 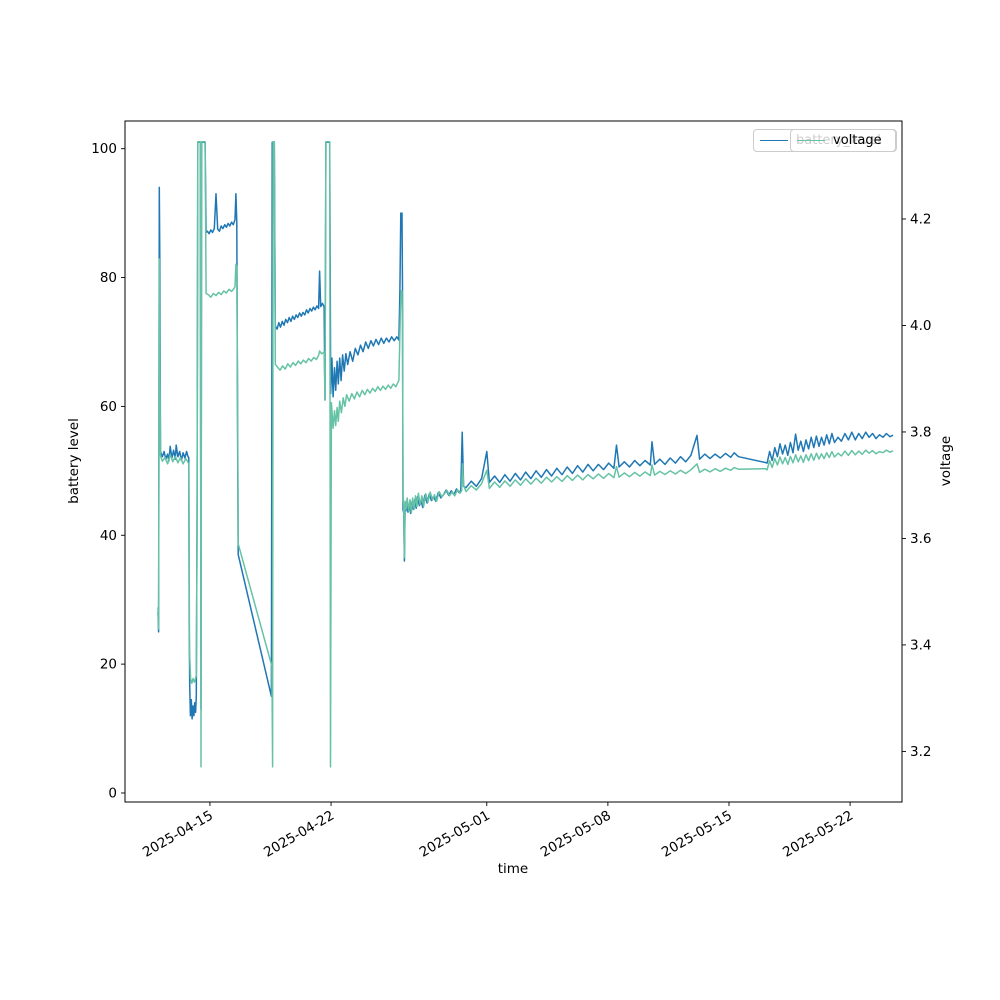 I want to click on y-axis-left-ticks: 0 20 40 60 80 100, so click(x=108, y=471).